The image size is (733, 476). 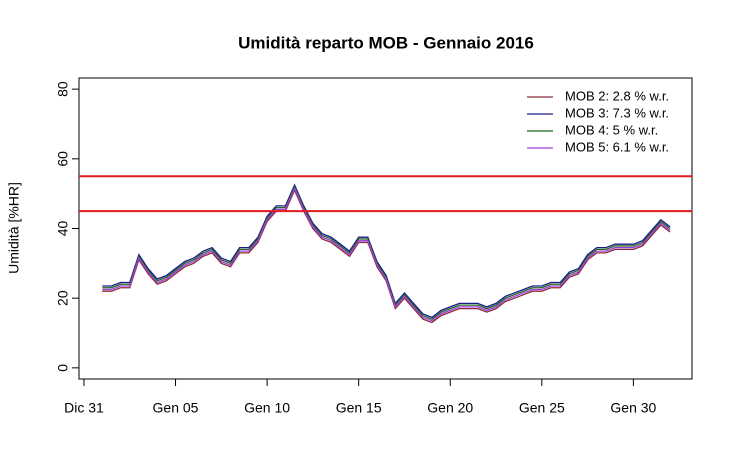 What do you see at coordinates (611, 129) in the screenshot?
I see `legend-label: MOB 4: 5 % w.r.` at bounding box center [611, 129].